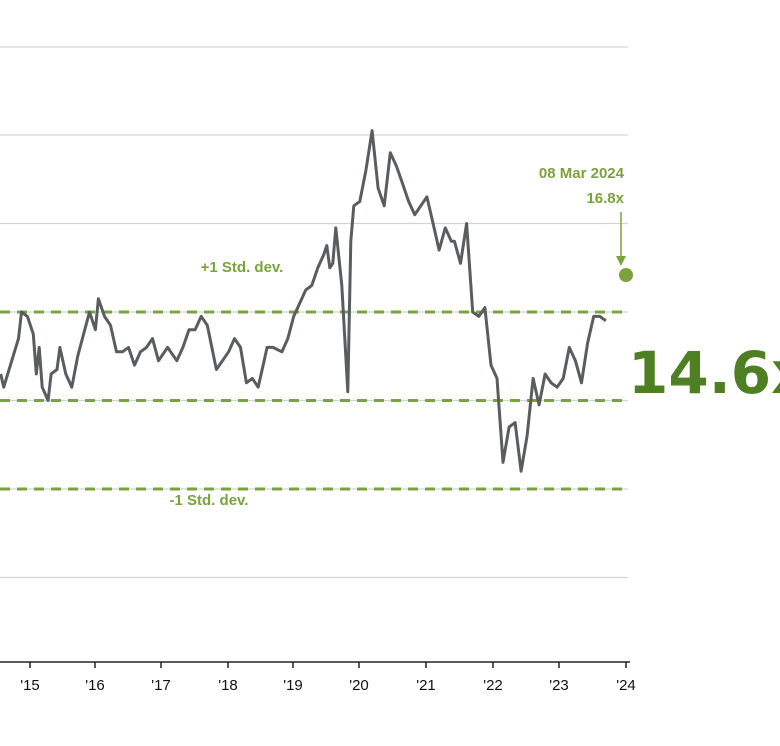 Image resolution: width=780 pixels, height=746 pixels. I want to click on annotation-value: 16.8x, so click(605, 198).